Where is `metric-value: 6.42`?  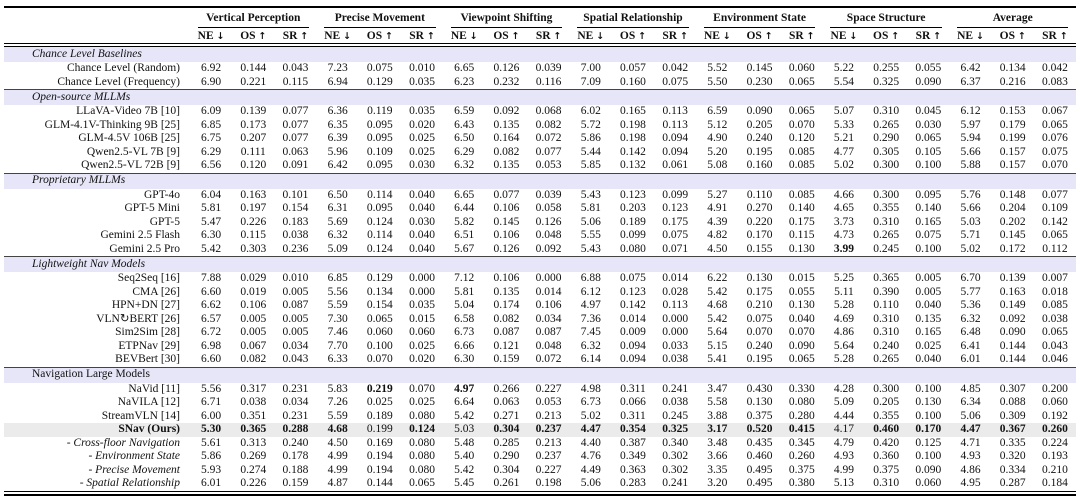 metric-value: 6.42 is located at coordinates (970, 68).